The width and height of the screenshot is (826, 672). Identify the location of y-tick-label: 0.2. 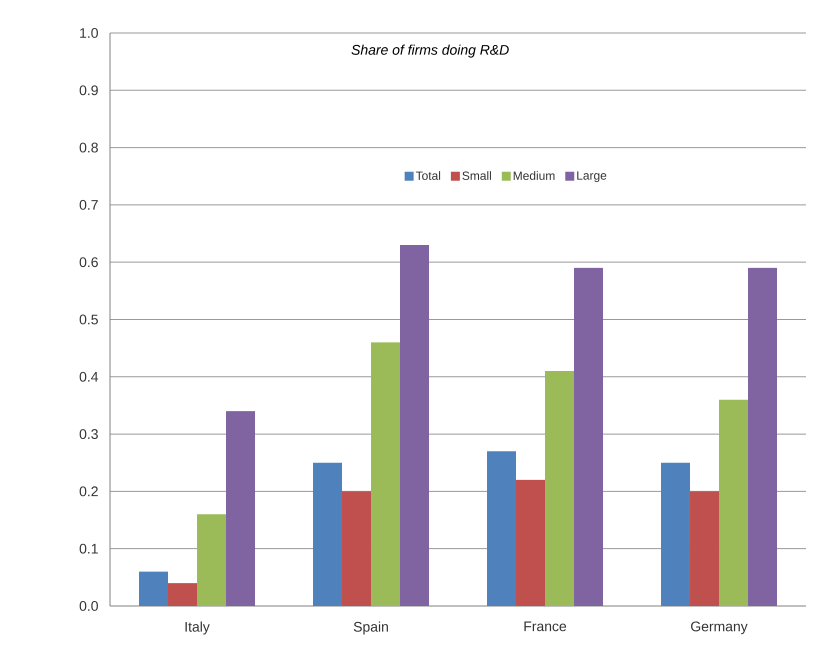
(89, 491).